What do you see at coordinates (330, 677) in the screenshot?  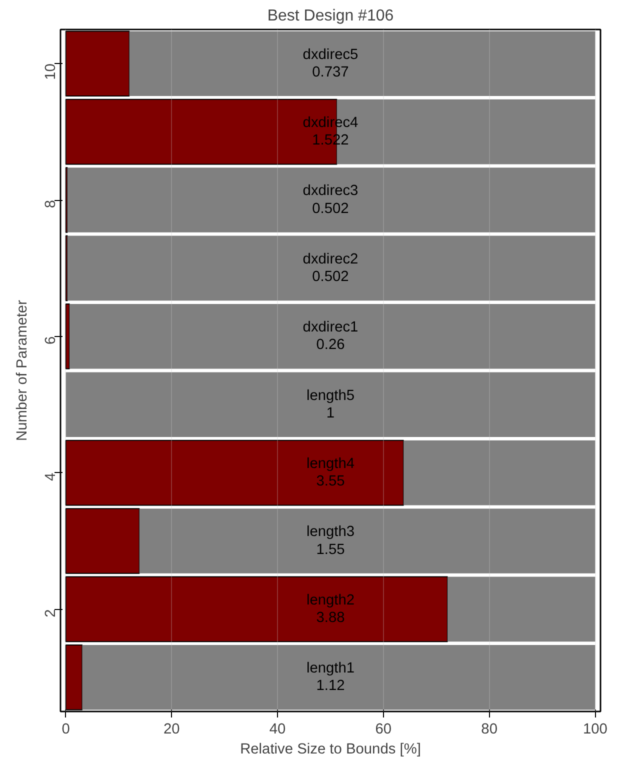 I see `annotation: length1 1.12` at bounding box center [330, 677].